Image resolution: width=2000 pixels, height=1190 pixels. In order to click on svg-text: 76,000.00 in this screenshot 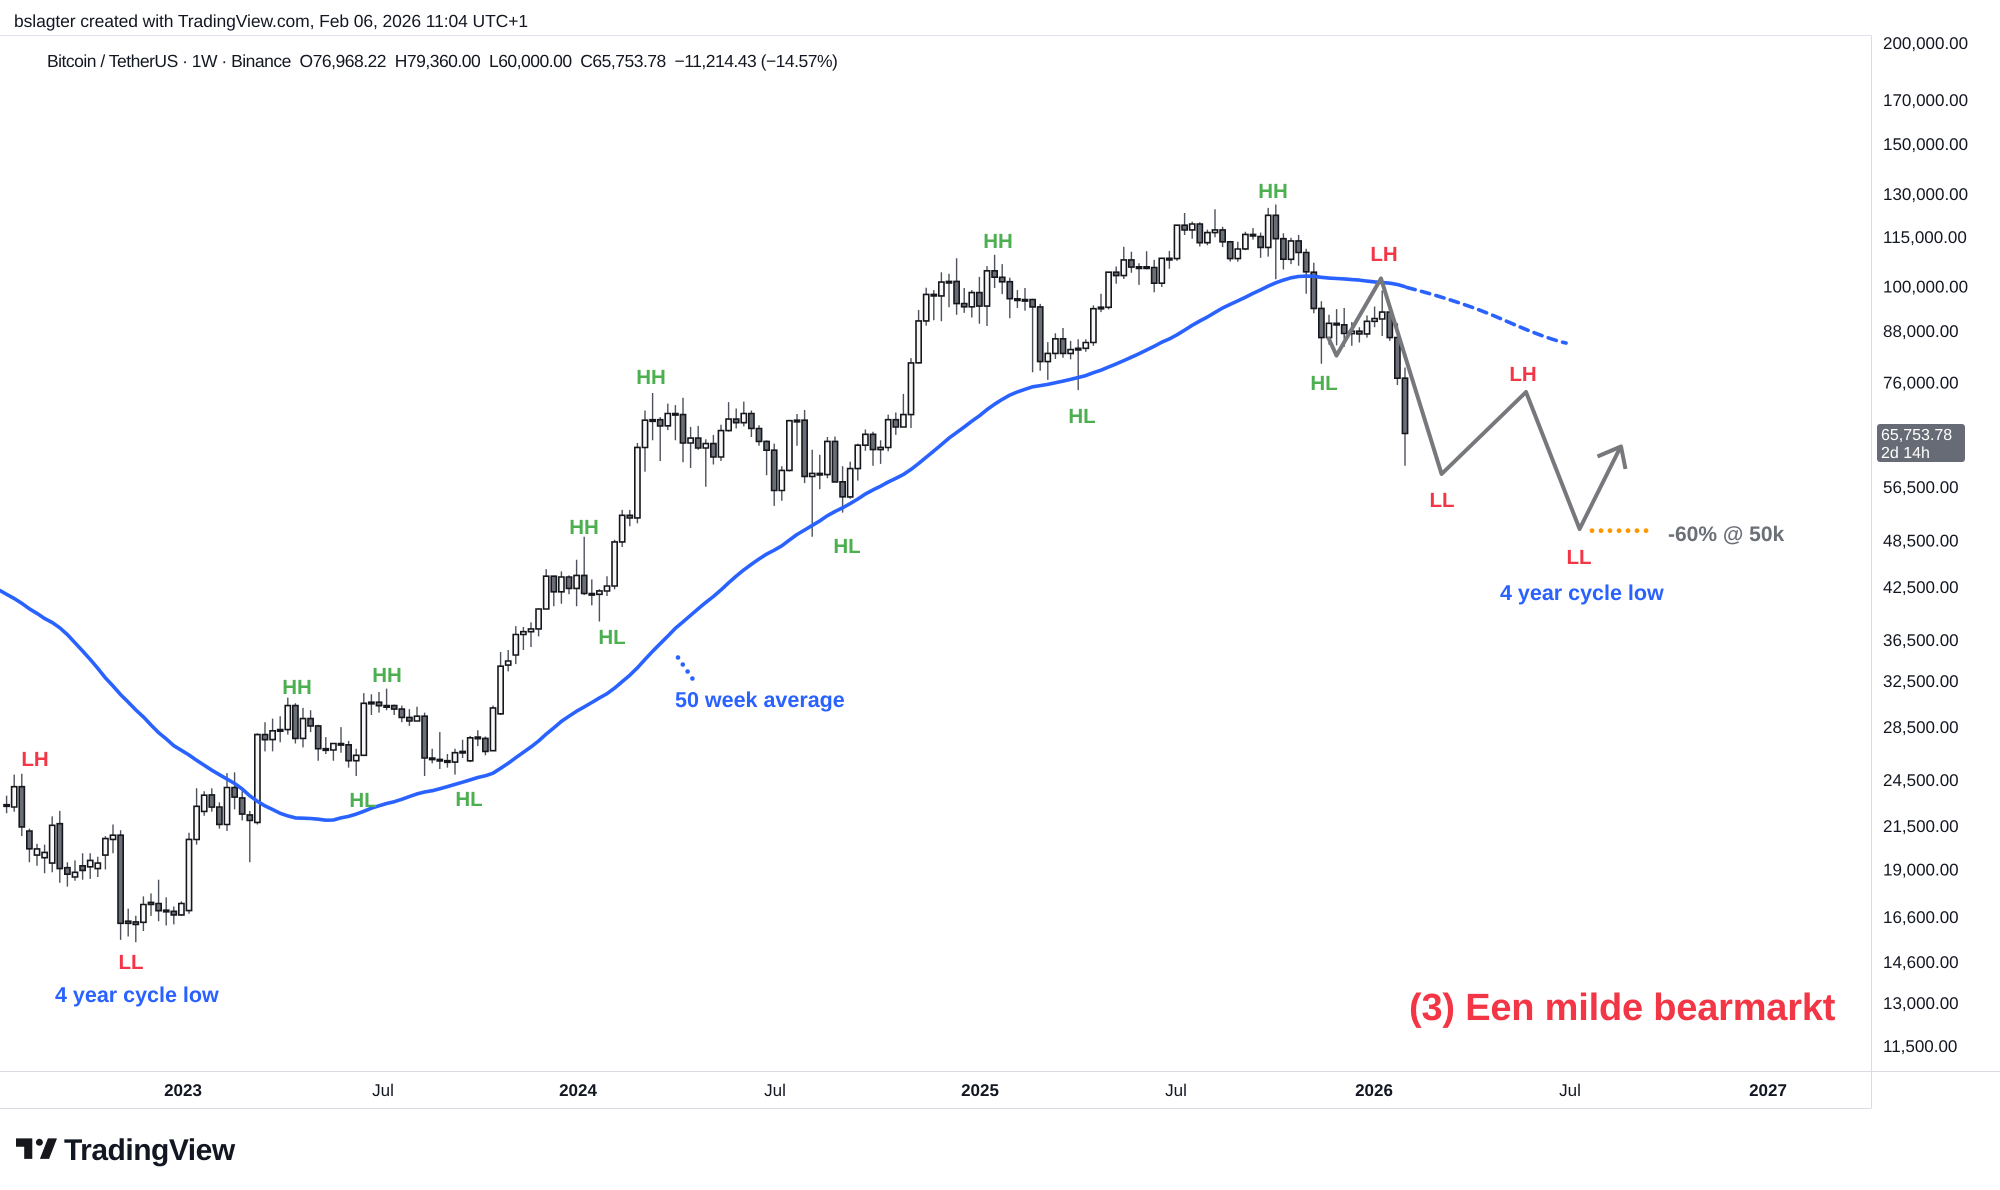, I will do `click(1921, 383)`.